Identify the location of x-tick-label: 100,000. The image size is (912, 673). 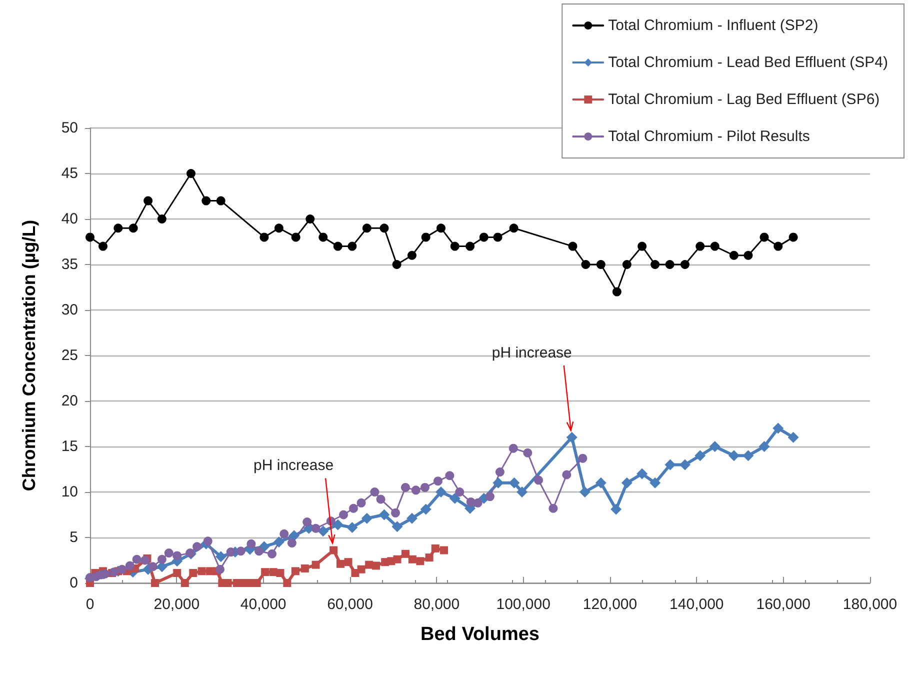
(523, 604).